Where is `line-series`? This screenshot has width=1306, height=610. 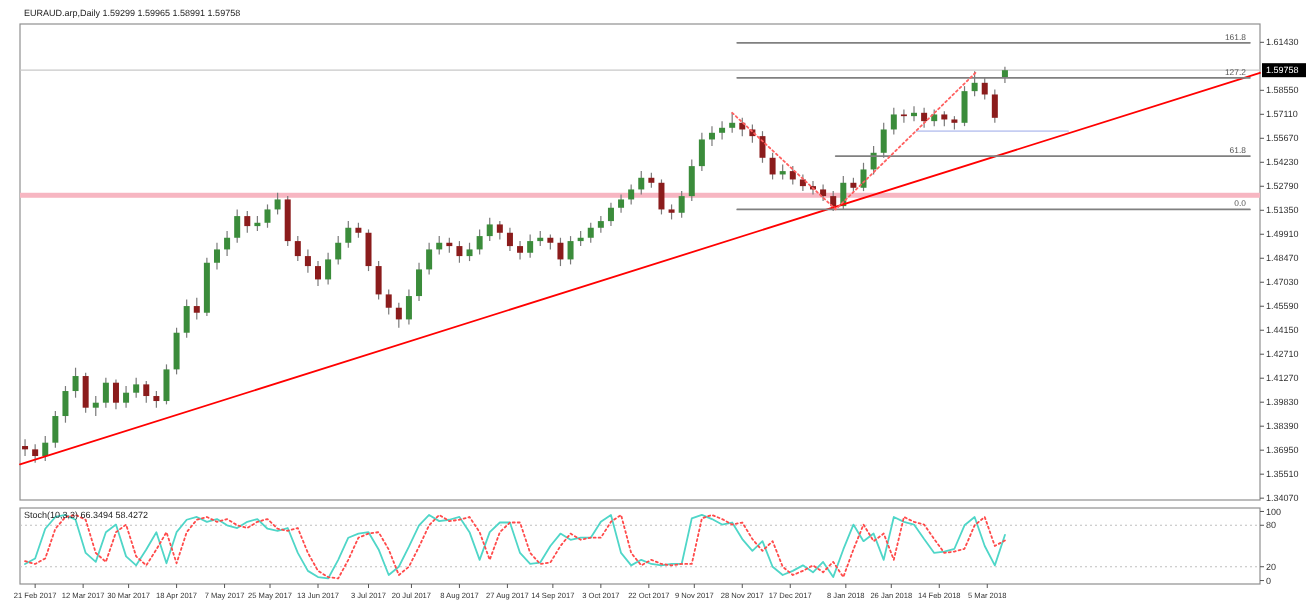
line-series is located at coordinates (515, 547).